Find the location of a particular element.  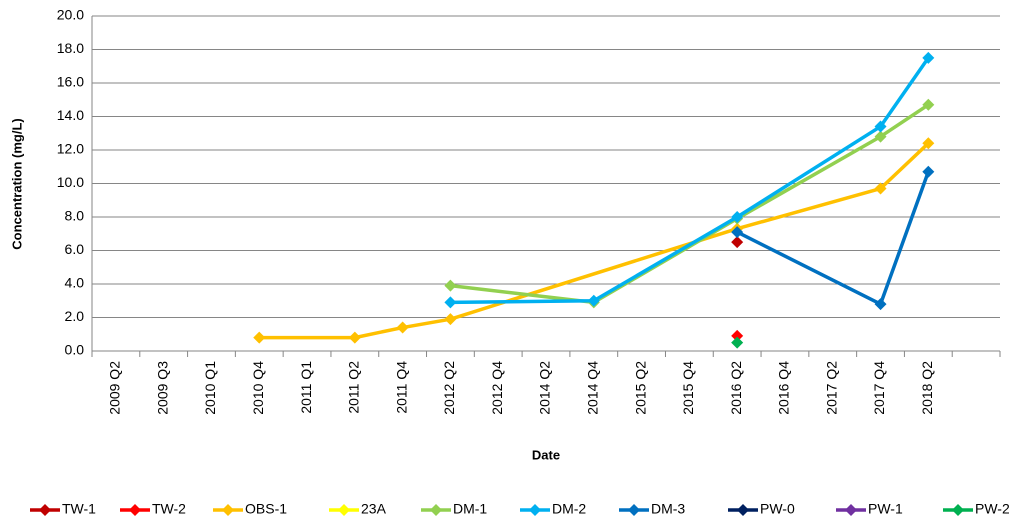

y-tick-label: 16.0 is located at coordinates (70, 82).